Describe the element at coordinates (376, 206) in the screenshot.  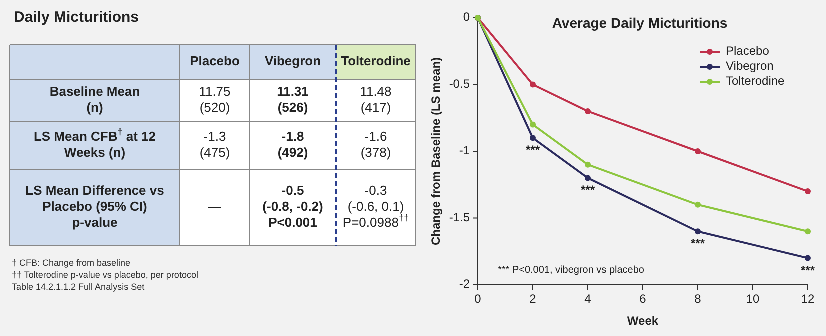
I see `text: -0.3 (-0.6, 0.1) P=0.0988$^{††}$` at that location.